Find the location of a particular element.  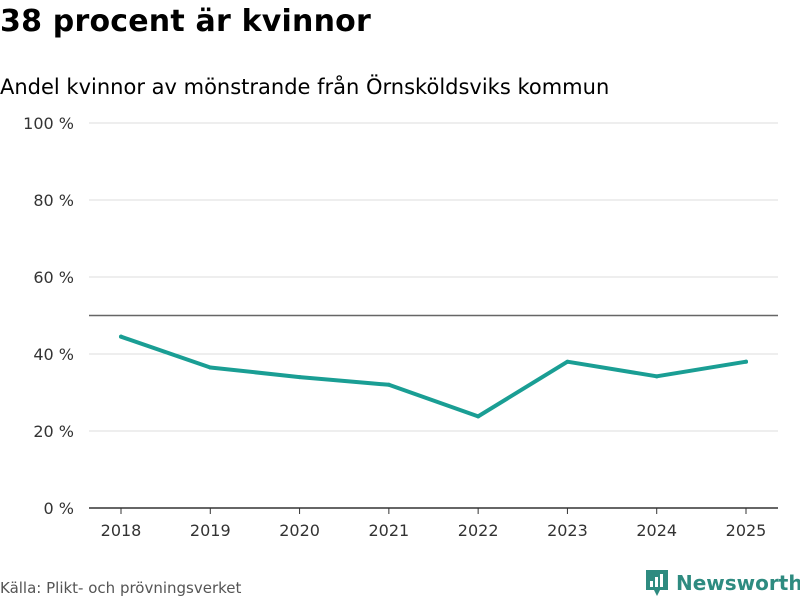

x-tick-label: 2020 is located at coordinates (299, 530).